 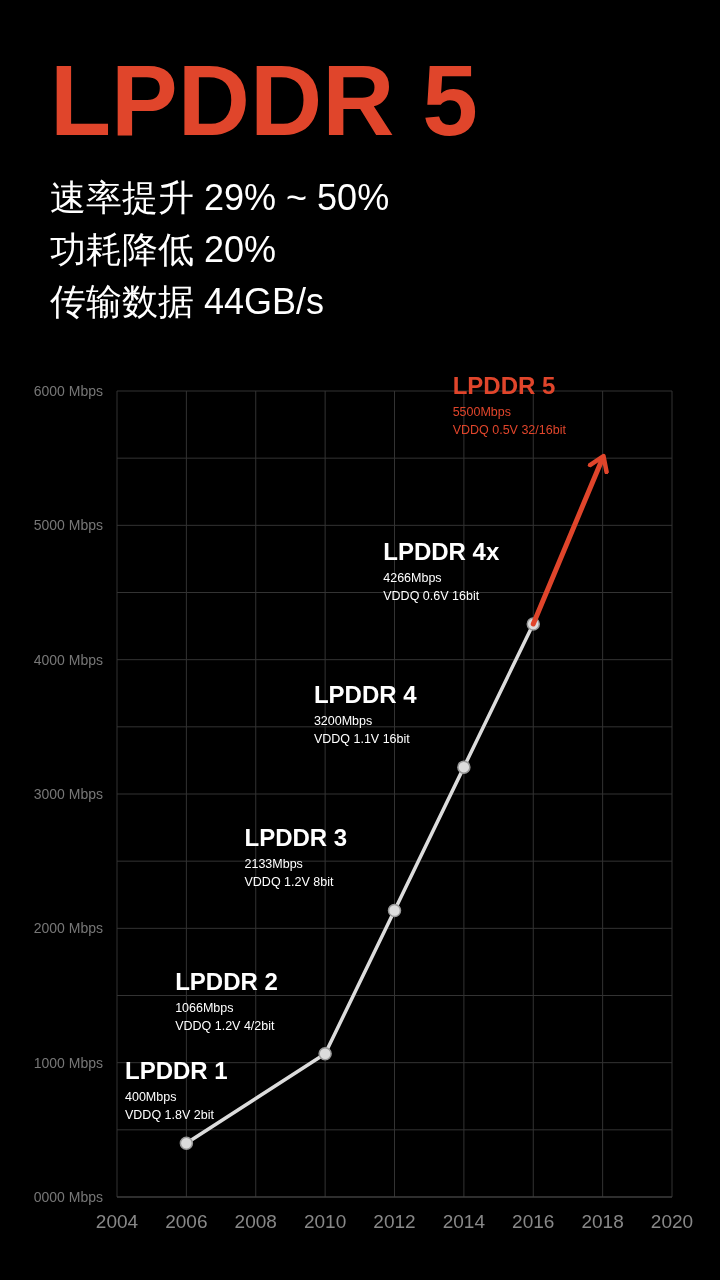 I want to click on x-tick-label: 2014, so click(x=464, y=1221).